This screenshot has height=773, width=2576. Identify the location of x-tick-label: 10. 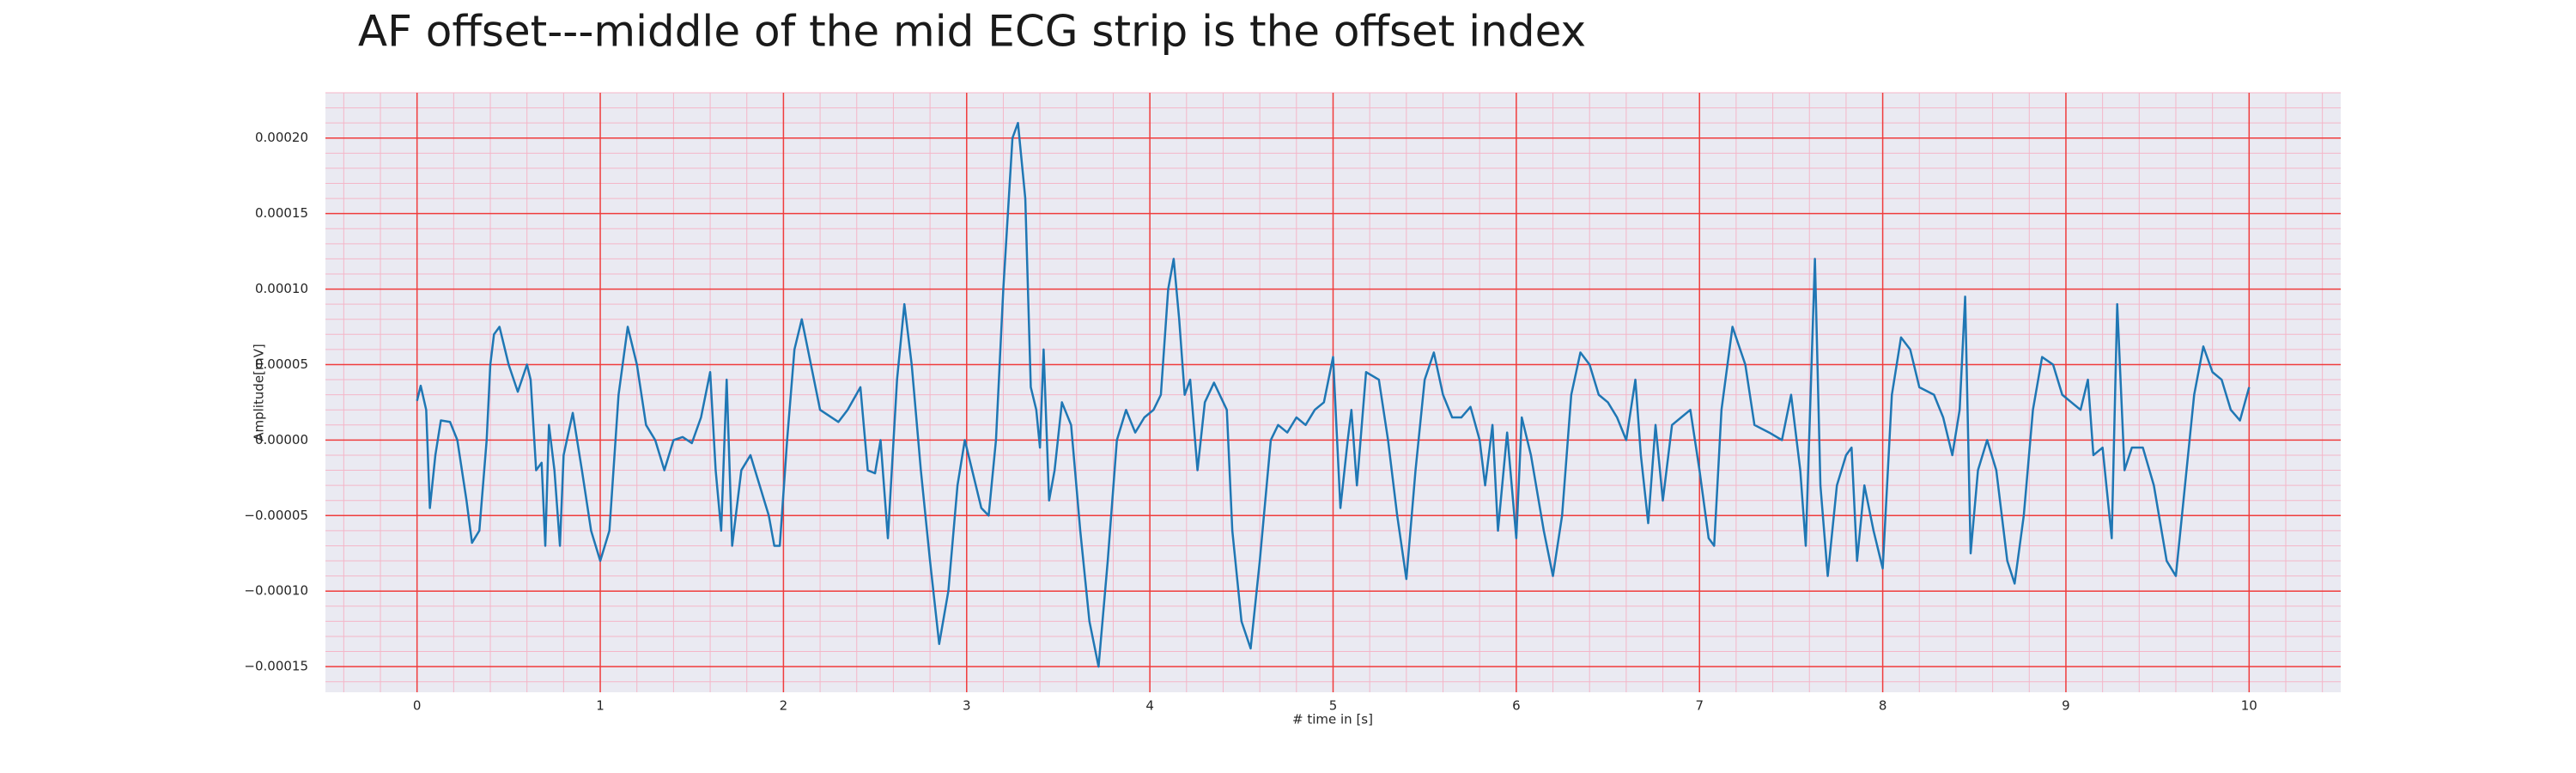
(2249, 706).